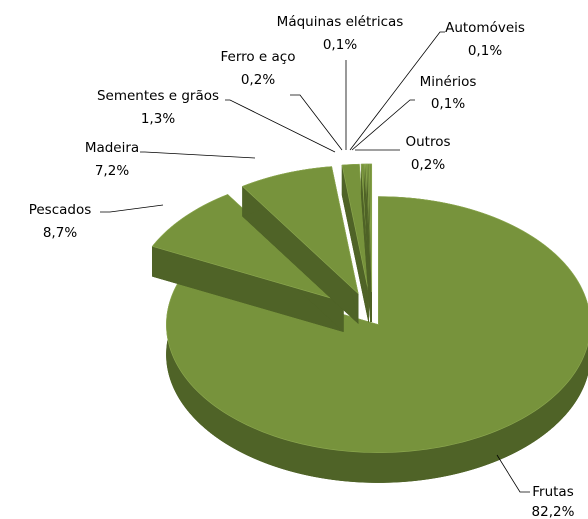  Describe the element at coordinates (60, 233) in the screenshot. I see `value-label: 8,7%` at that location.